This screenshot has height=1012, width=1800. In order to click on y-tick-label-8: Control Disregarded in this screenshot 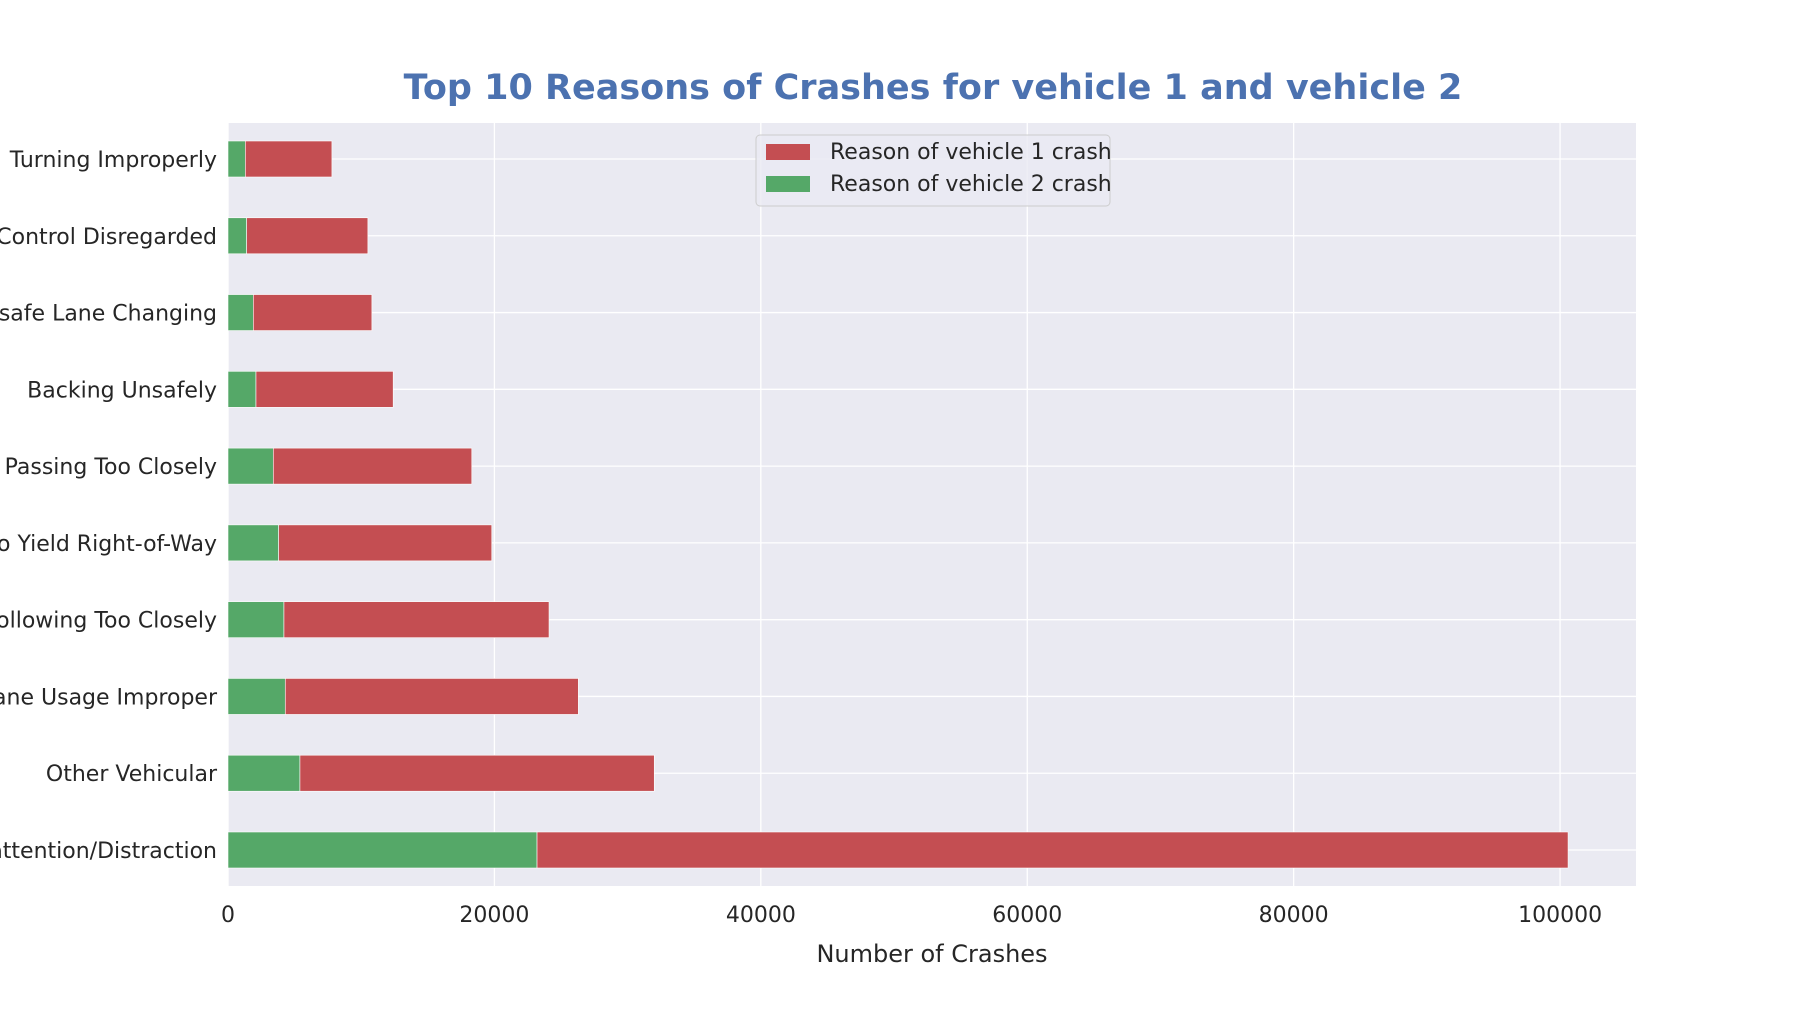, I will do `click(108, 237)`.